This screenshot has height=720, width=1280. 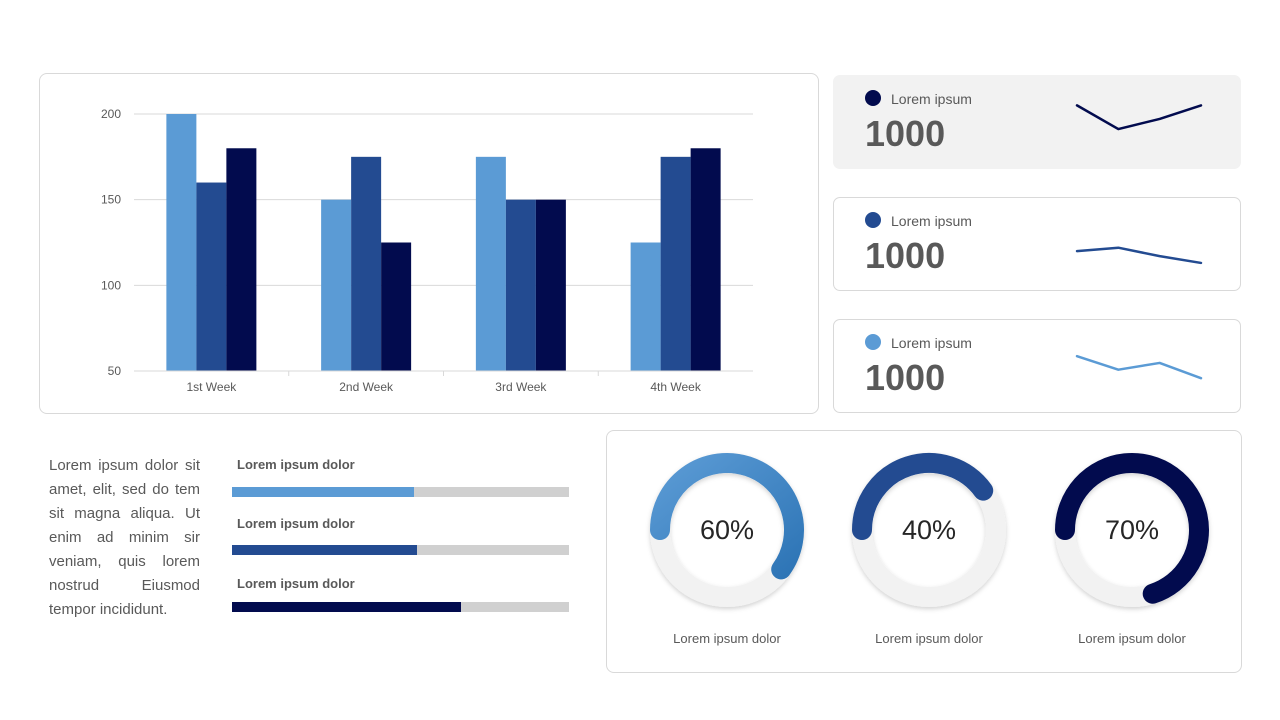 What do you see at coordinates (111, 200) in the screenshot?
I see `y-tick-label: 150` at bounding box center [111, 200].